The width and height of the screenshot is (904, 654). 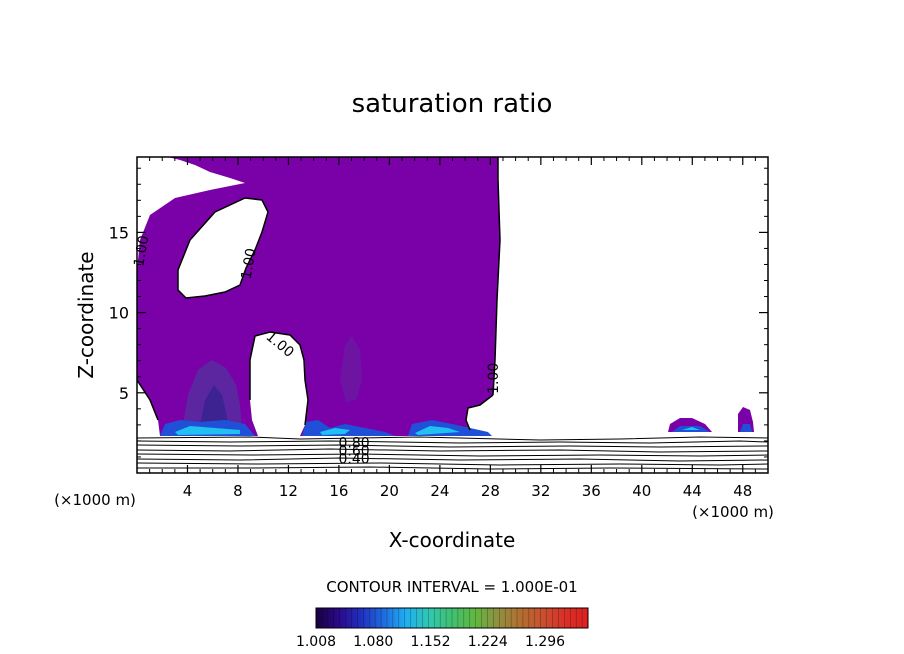 I want to click on colorbar-frame, so click(x=452, y=618).